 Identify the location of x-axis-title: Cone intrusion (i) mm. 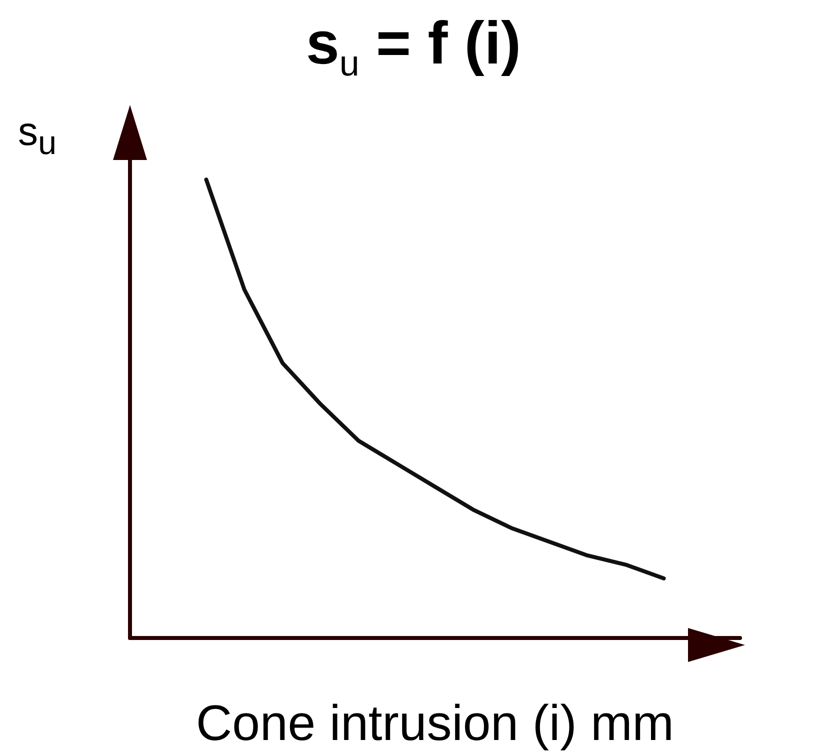
(435, 723).